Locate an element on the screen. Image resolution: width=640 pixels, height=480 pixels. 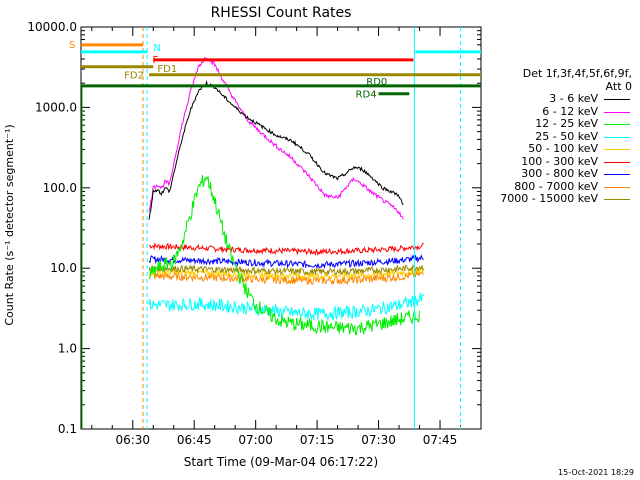
x-axis-label: Start Time (09-Mar-04 06:17:22) is located at coordinates (281, 462).